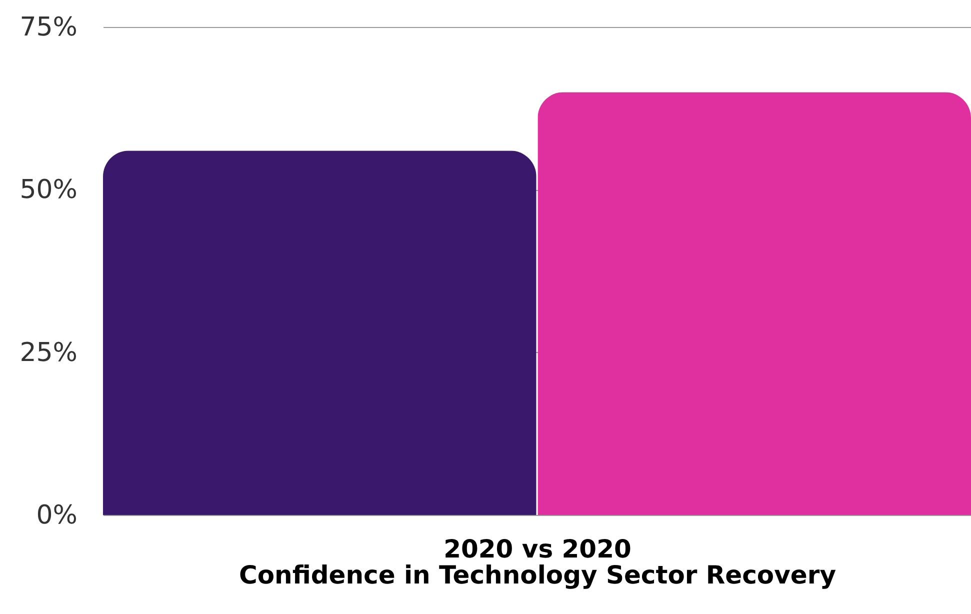 Image resolution: width=971 pixels, height=614 pixels. I want to click on y-tick-label: 50%, so click(49, 190).